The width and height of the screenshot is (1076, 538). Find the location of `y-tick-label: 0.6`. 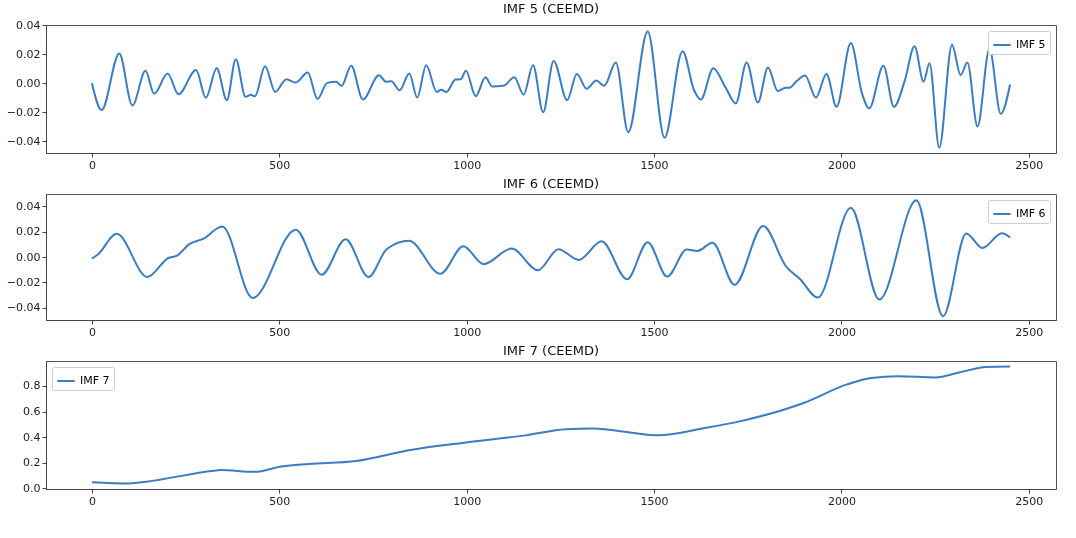

y-tick-label: 0.6 is located at coordinates (32, 412).